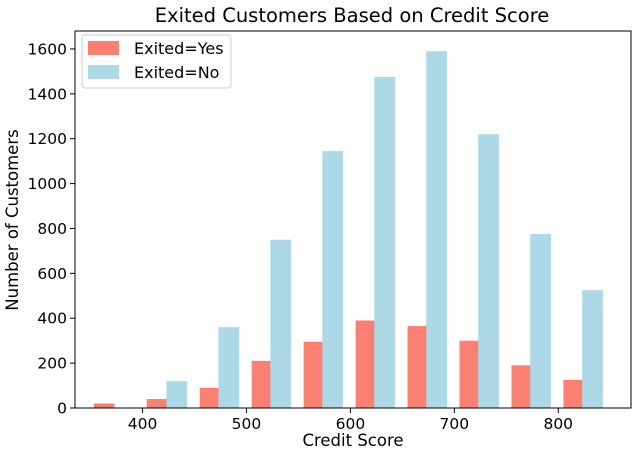 The image size is (639, 456). What do you see at coordinates (47, 94) in the screenshot?
I see `y-tick-label-1400: 1400` at bounding box center [47, 94].